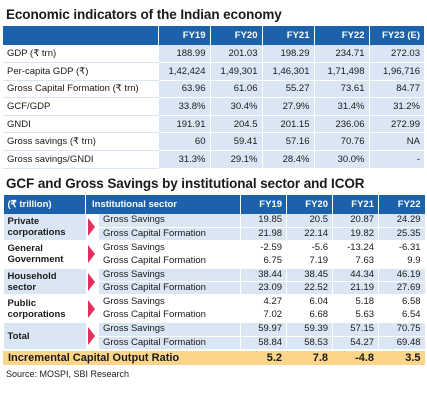 This screenshot has width=427, height=413. I want to click on sector-value: 7.02, so click(263, 316).